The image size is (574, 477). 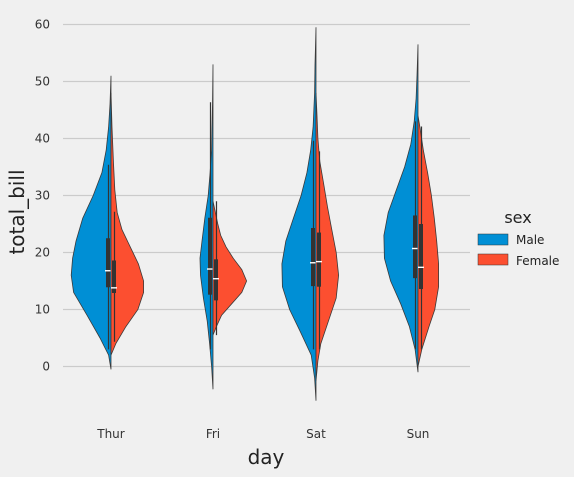 What do you see at coordinates (108, 263) in the screenshot?
I see `box-male-thur` at bounding box center [108, 263].